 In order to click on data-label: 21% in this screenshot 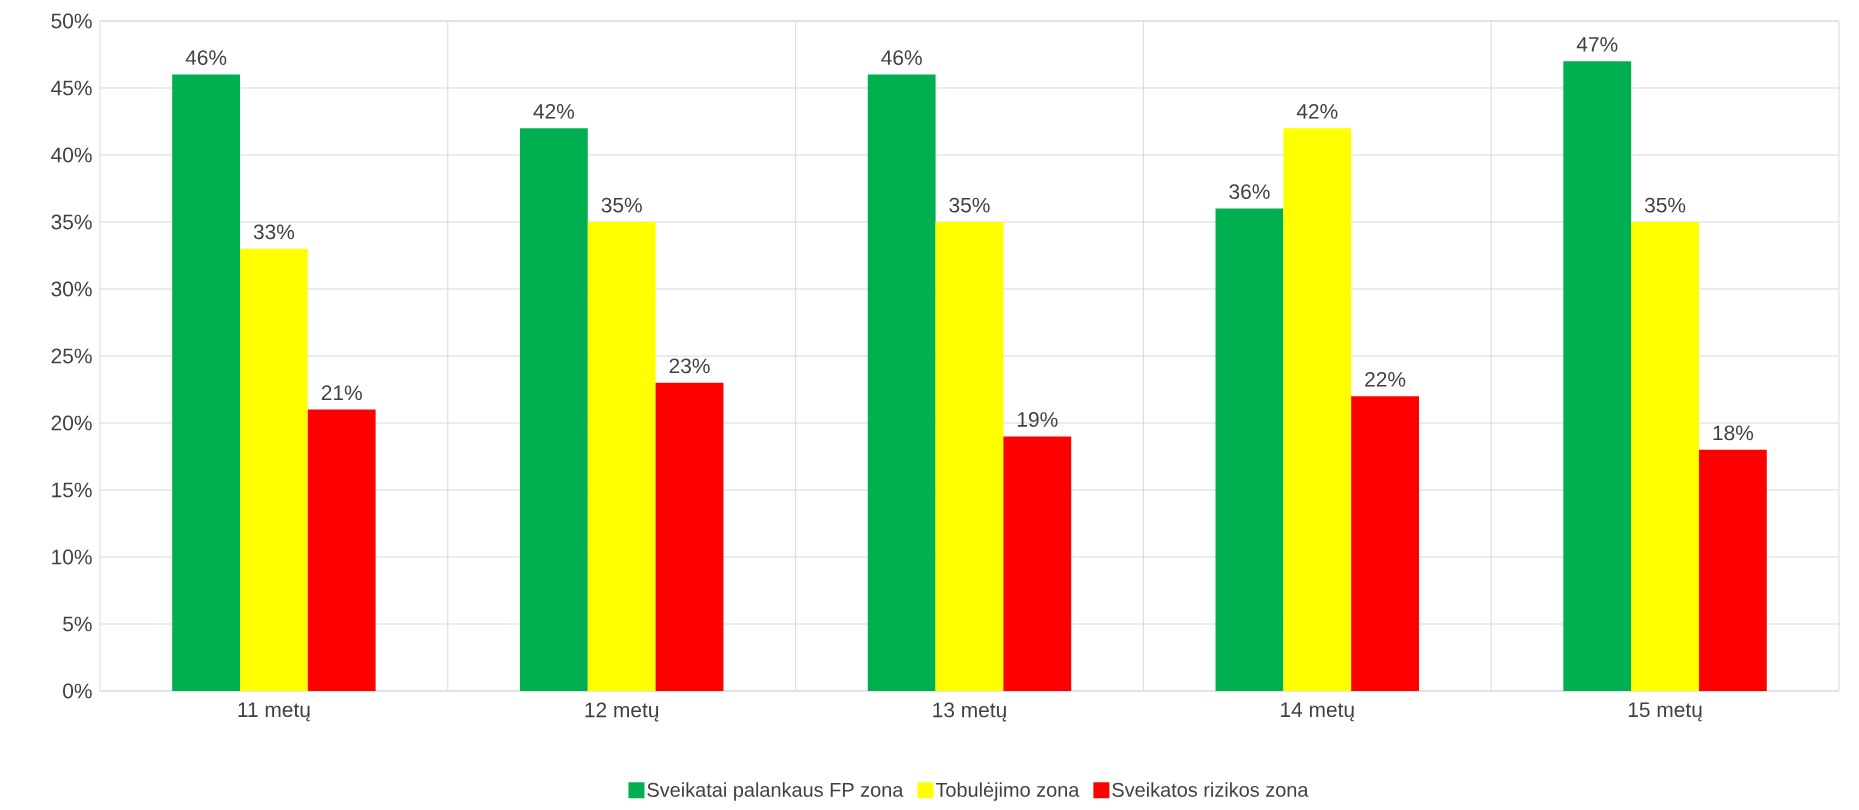, I will do `click(341, 393)`.